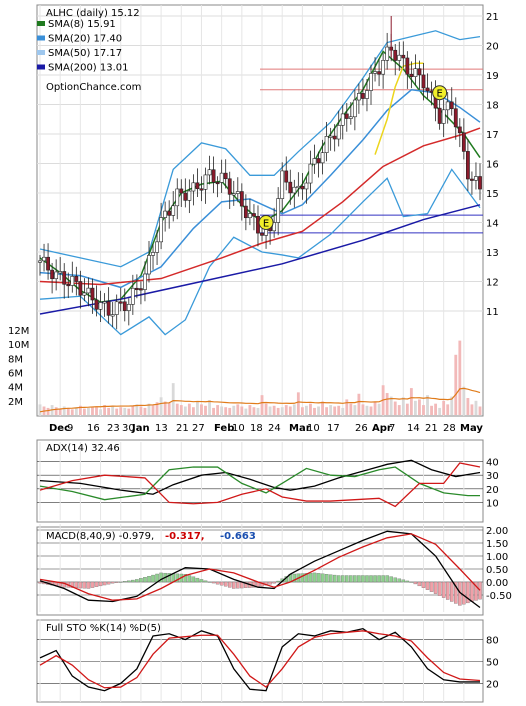  I want to click on date-label: Feb, so click(224, 428).